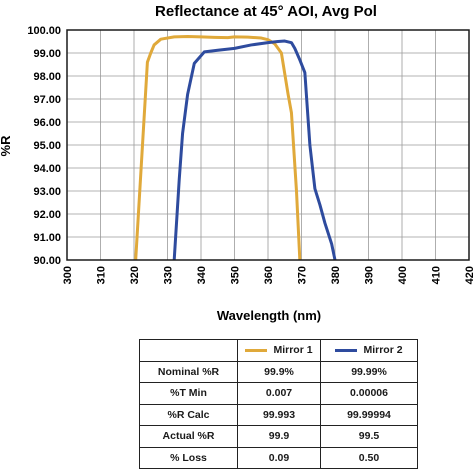  What do you see at coordinates (369, 457) in the screenshot?
I see `mirror-2-value: 0.50` at bounding box center [369, 457].